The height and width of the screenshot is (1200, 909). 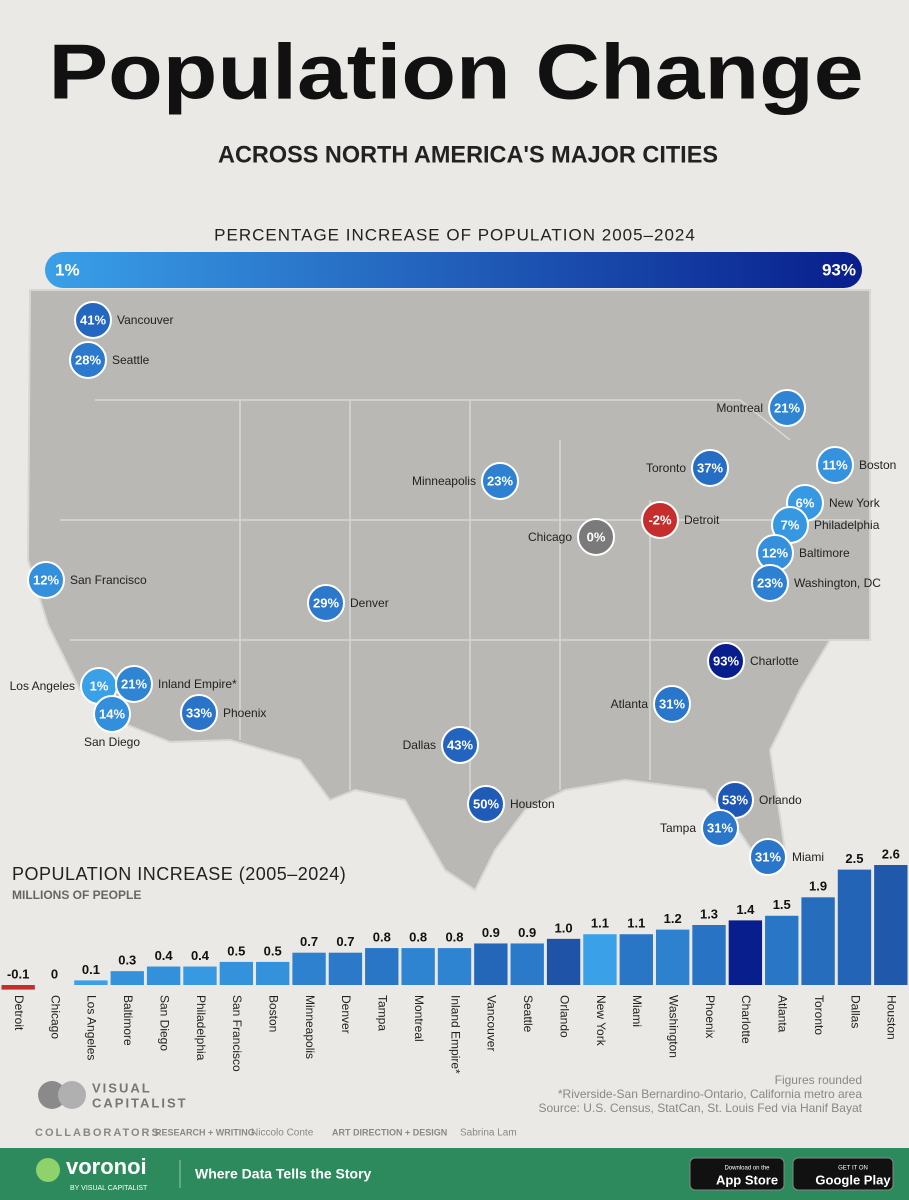 I want to click on value-label: 1.4, so click(x=745, y=909).